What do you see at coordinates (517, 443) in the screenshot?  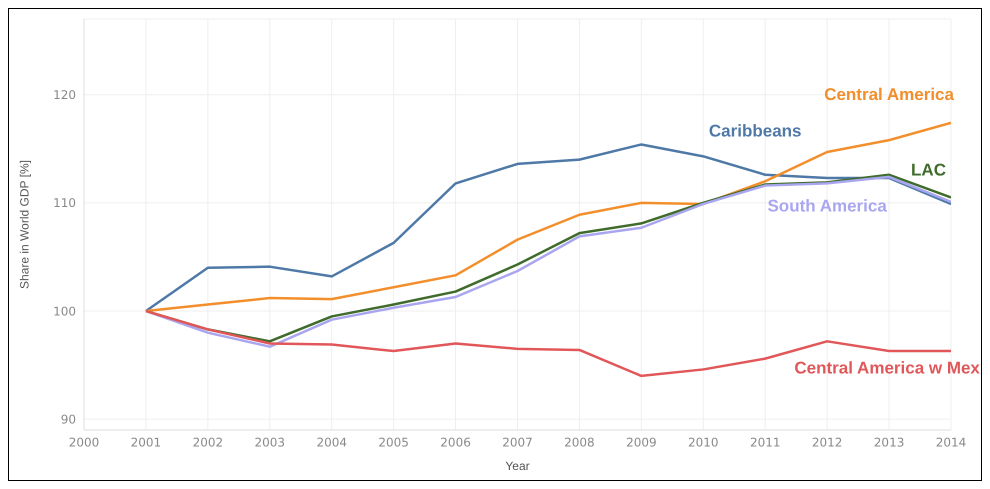 I see `x-tick-label: 2007` at bounding box center [517, 443].